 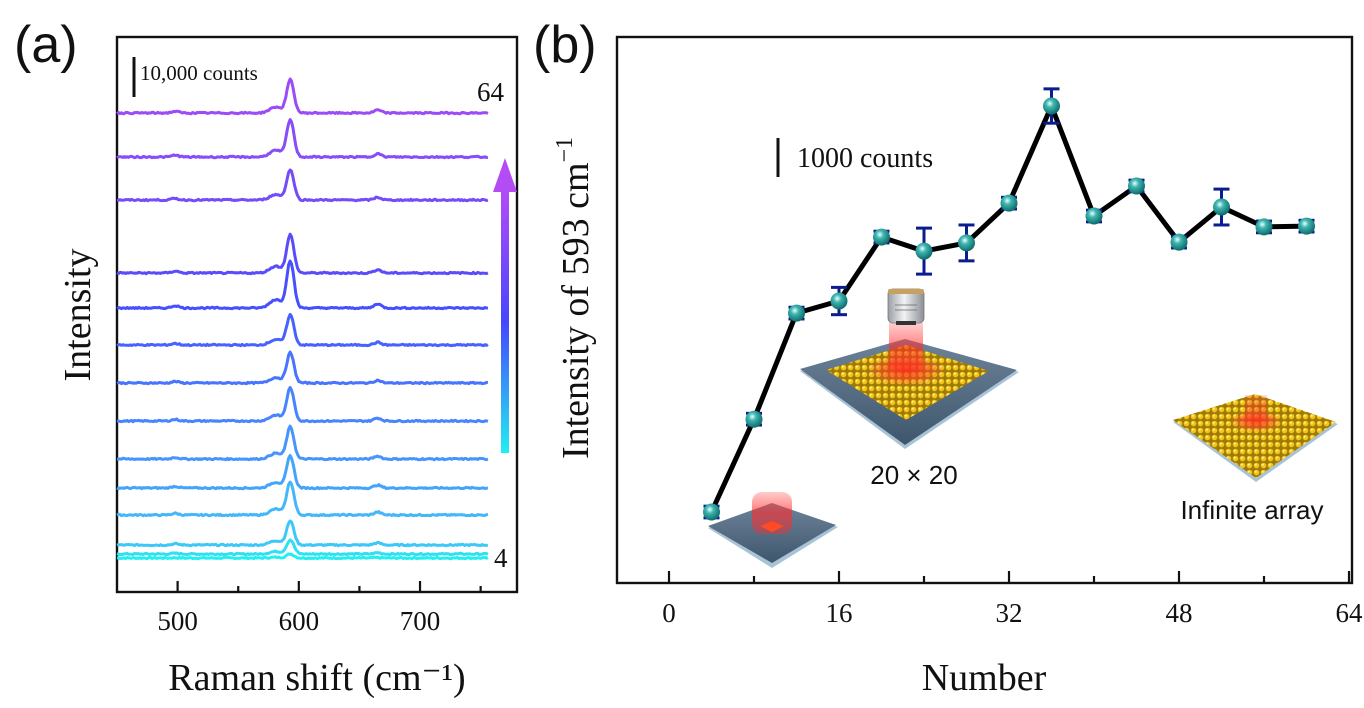 I want to click on infinite-array-inset: Infinite array, so click(x=1255, y=459).